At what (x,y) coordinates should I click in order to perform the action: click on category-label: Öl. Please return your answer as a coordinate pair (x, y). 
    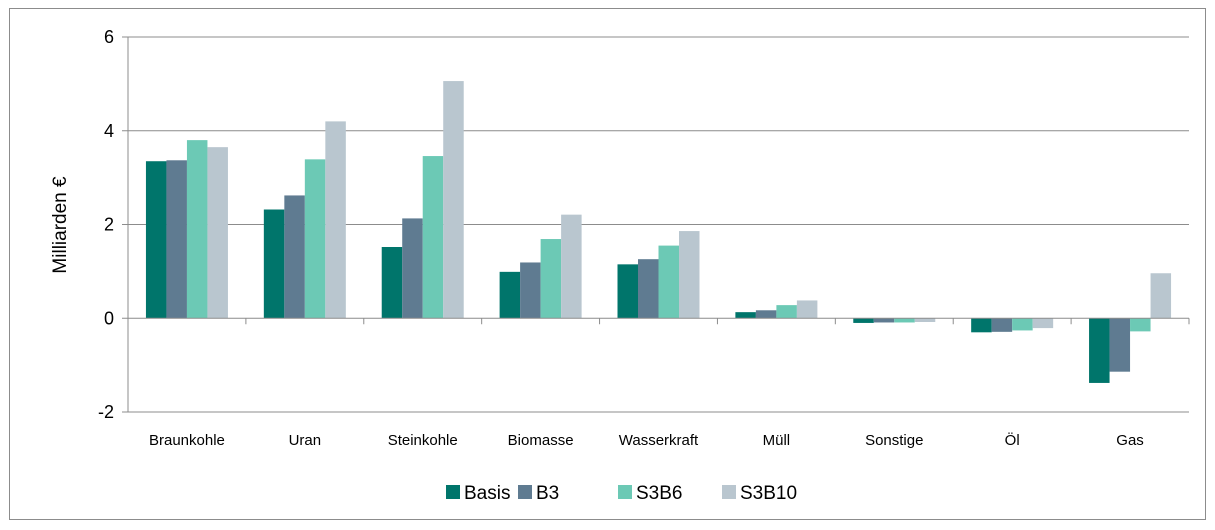
    Looking at the image, I should click on (1012, 440).